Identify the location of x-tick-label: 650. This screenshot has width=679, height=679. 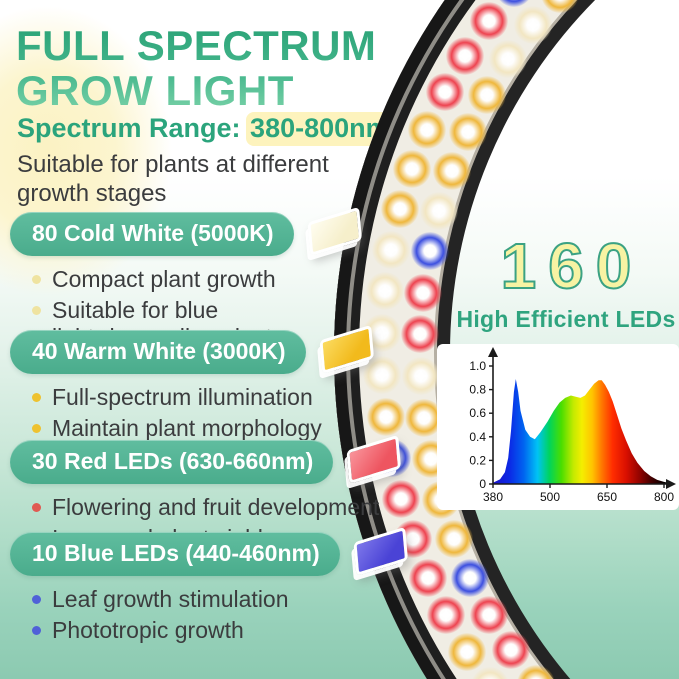
(607, 497).